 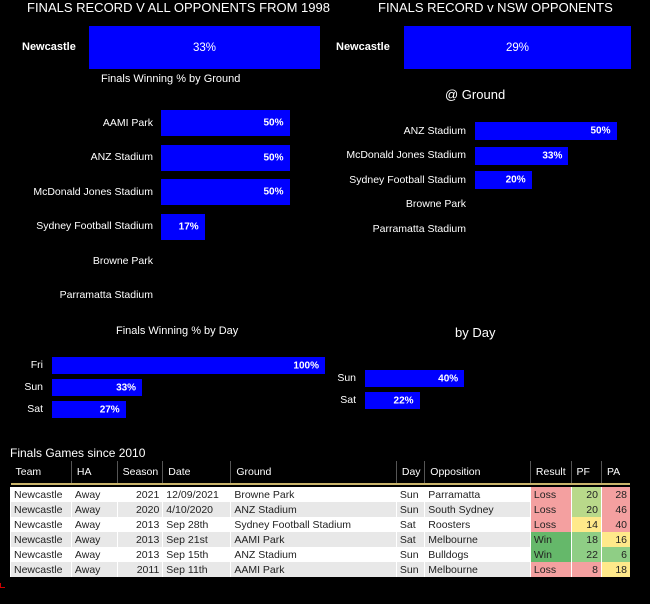 I want to click on cell-season: 2021, so click(x=139, y=494).